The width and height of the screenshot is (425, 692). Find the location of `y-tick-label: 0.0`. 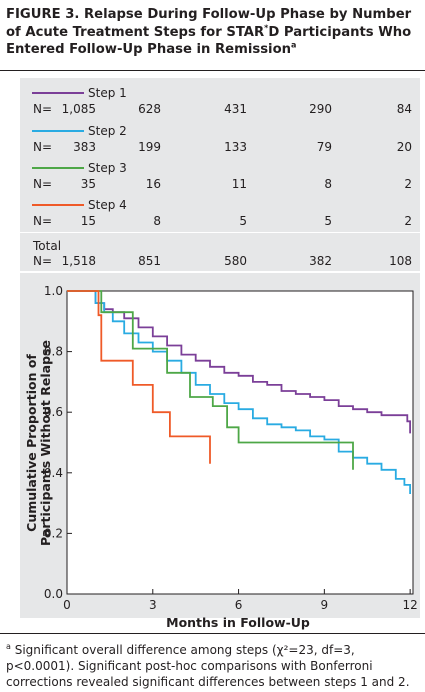

y-tick-label: 0.0 is located at coordinates (53, 594).